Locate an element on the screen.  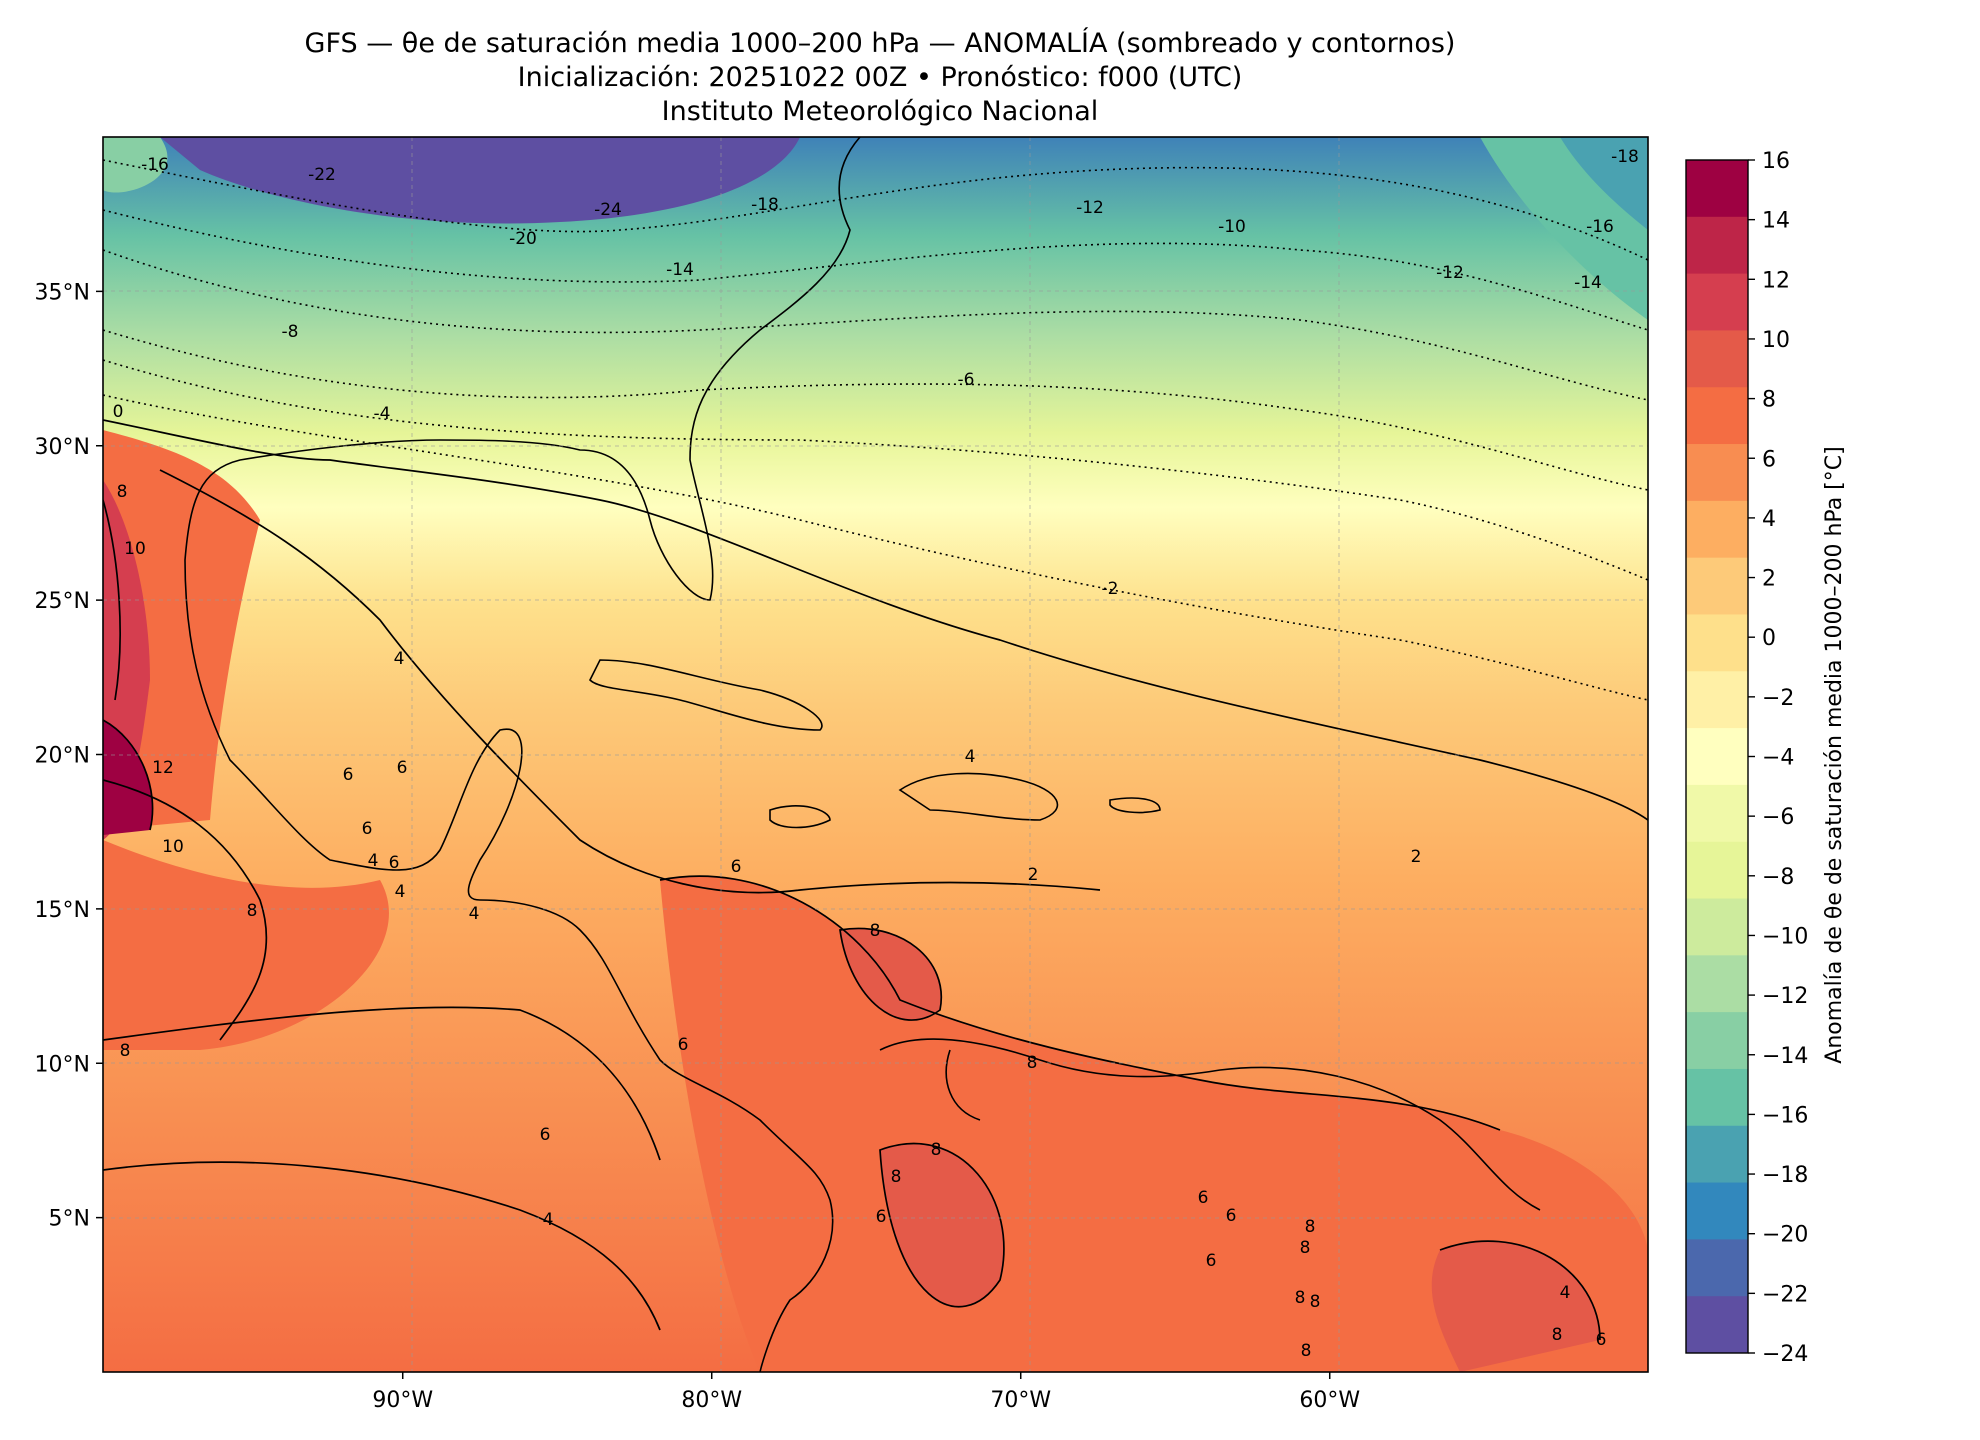
contour-label: 0 is located at coordinates (118, 412).